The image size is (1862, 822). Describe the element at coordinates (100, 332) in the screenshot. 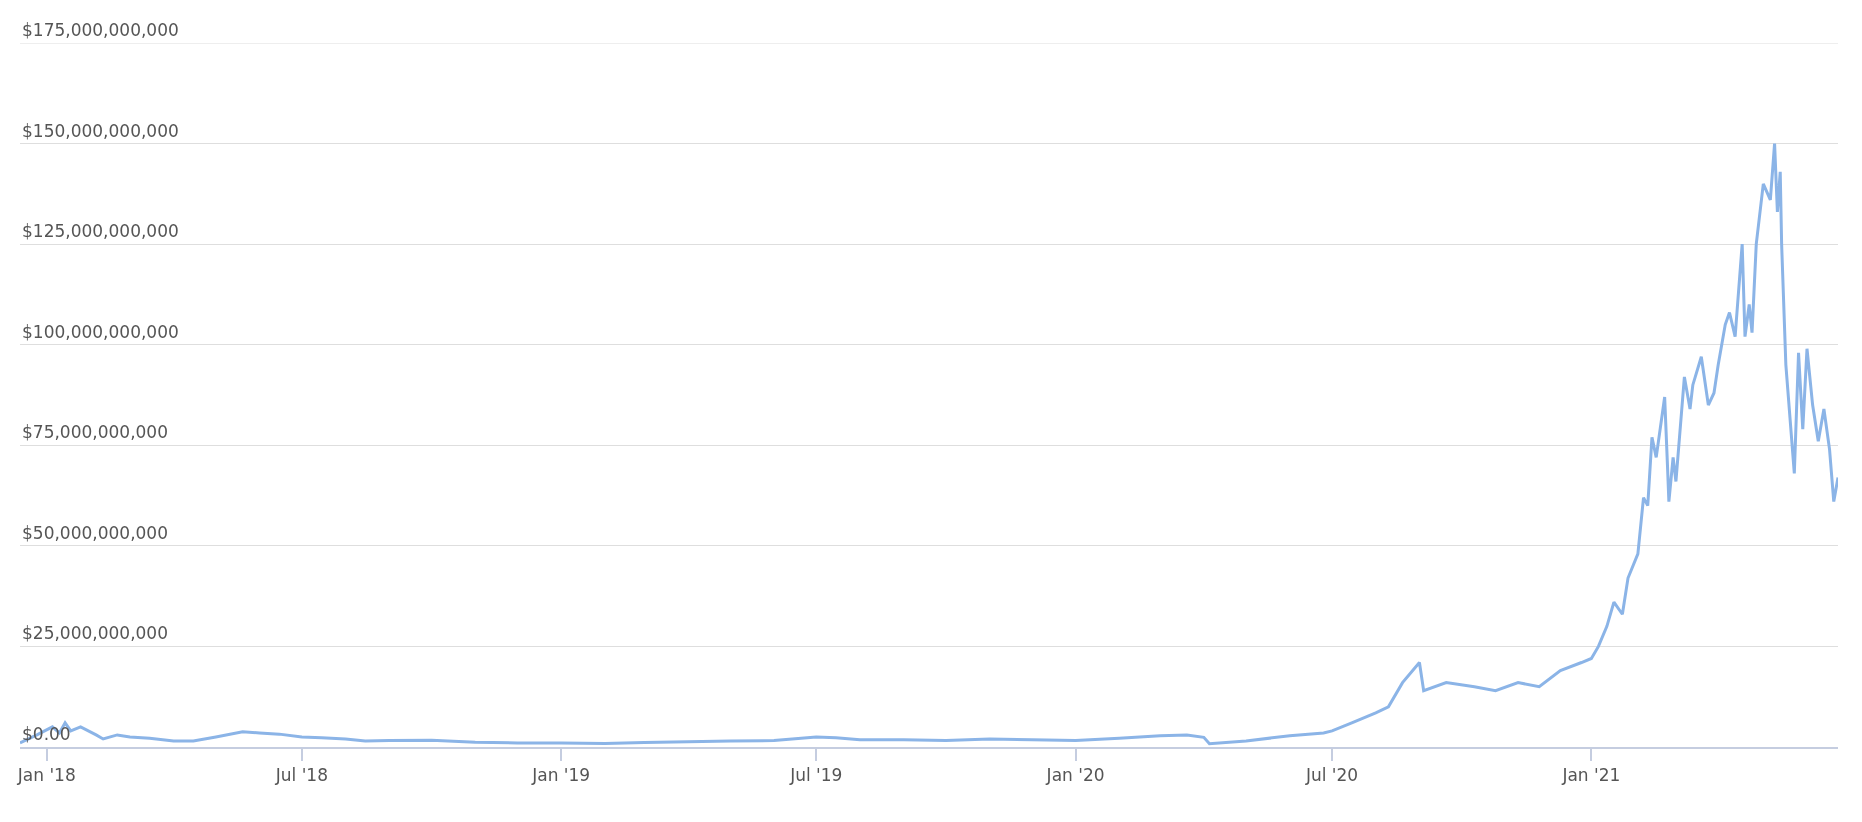

I see `y-tick-label: $100,000,000,000` at that location.